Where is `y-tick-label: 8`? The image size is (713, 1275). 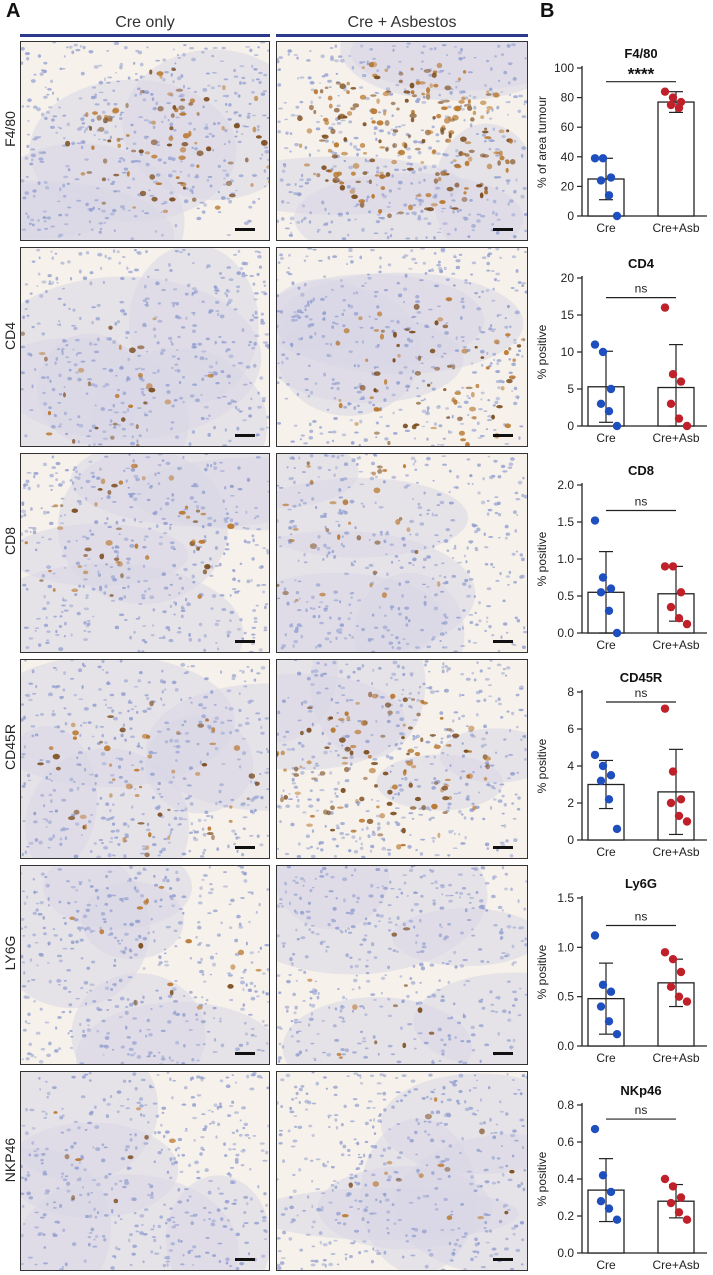
y-tick-label: 8 is located at coordinates (570, 692).